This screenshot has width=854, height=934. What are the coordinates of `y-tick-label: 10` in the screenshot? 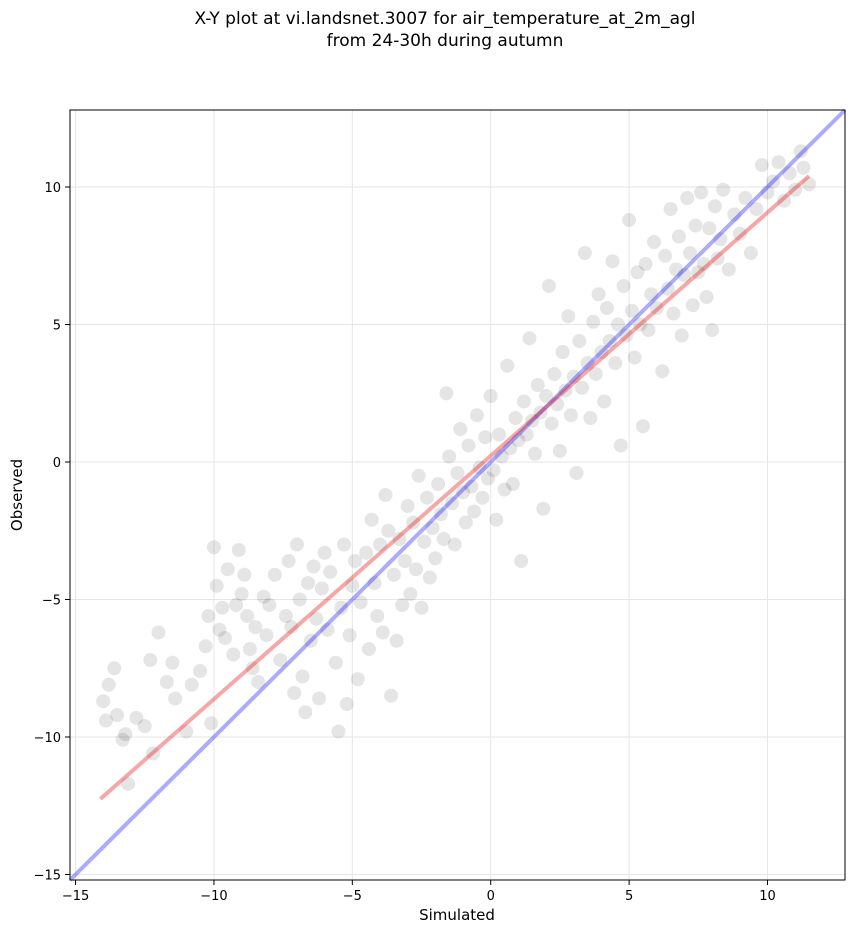 It's located at (52, 188).